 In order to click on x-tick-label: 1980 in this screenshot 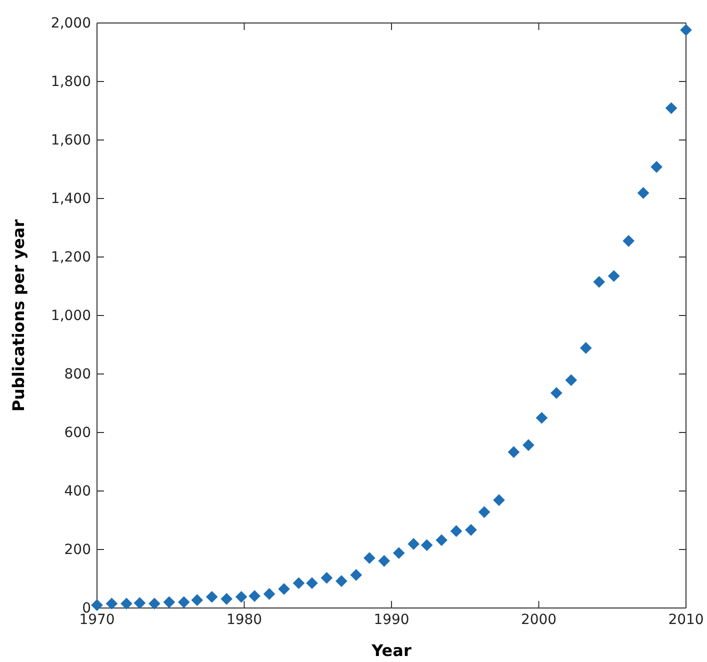, I will do `click(244, 620)`.